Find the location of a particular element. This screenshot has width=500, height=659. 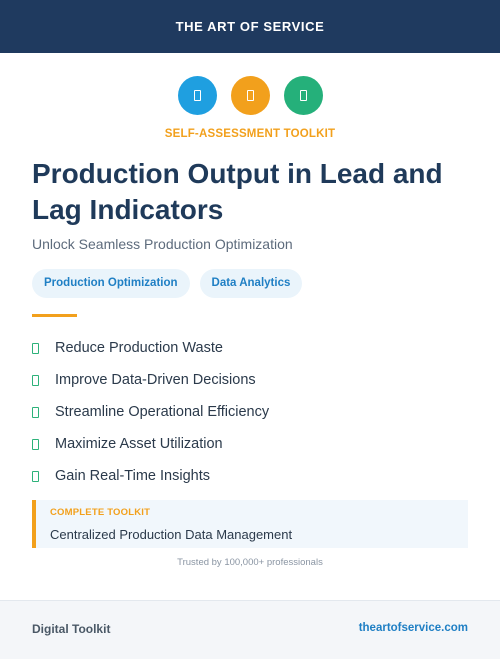

benefit-label: Streamline Operational Efficiency is located at coordinates (162, 412).